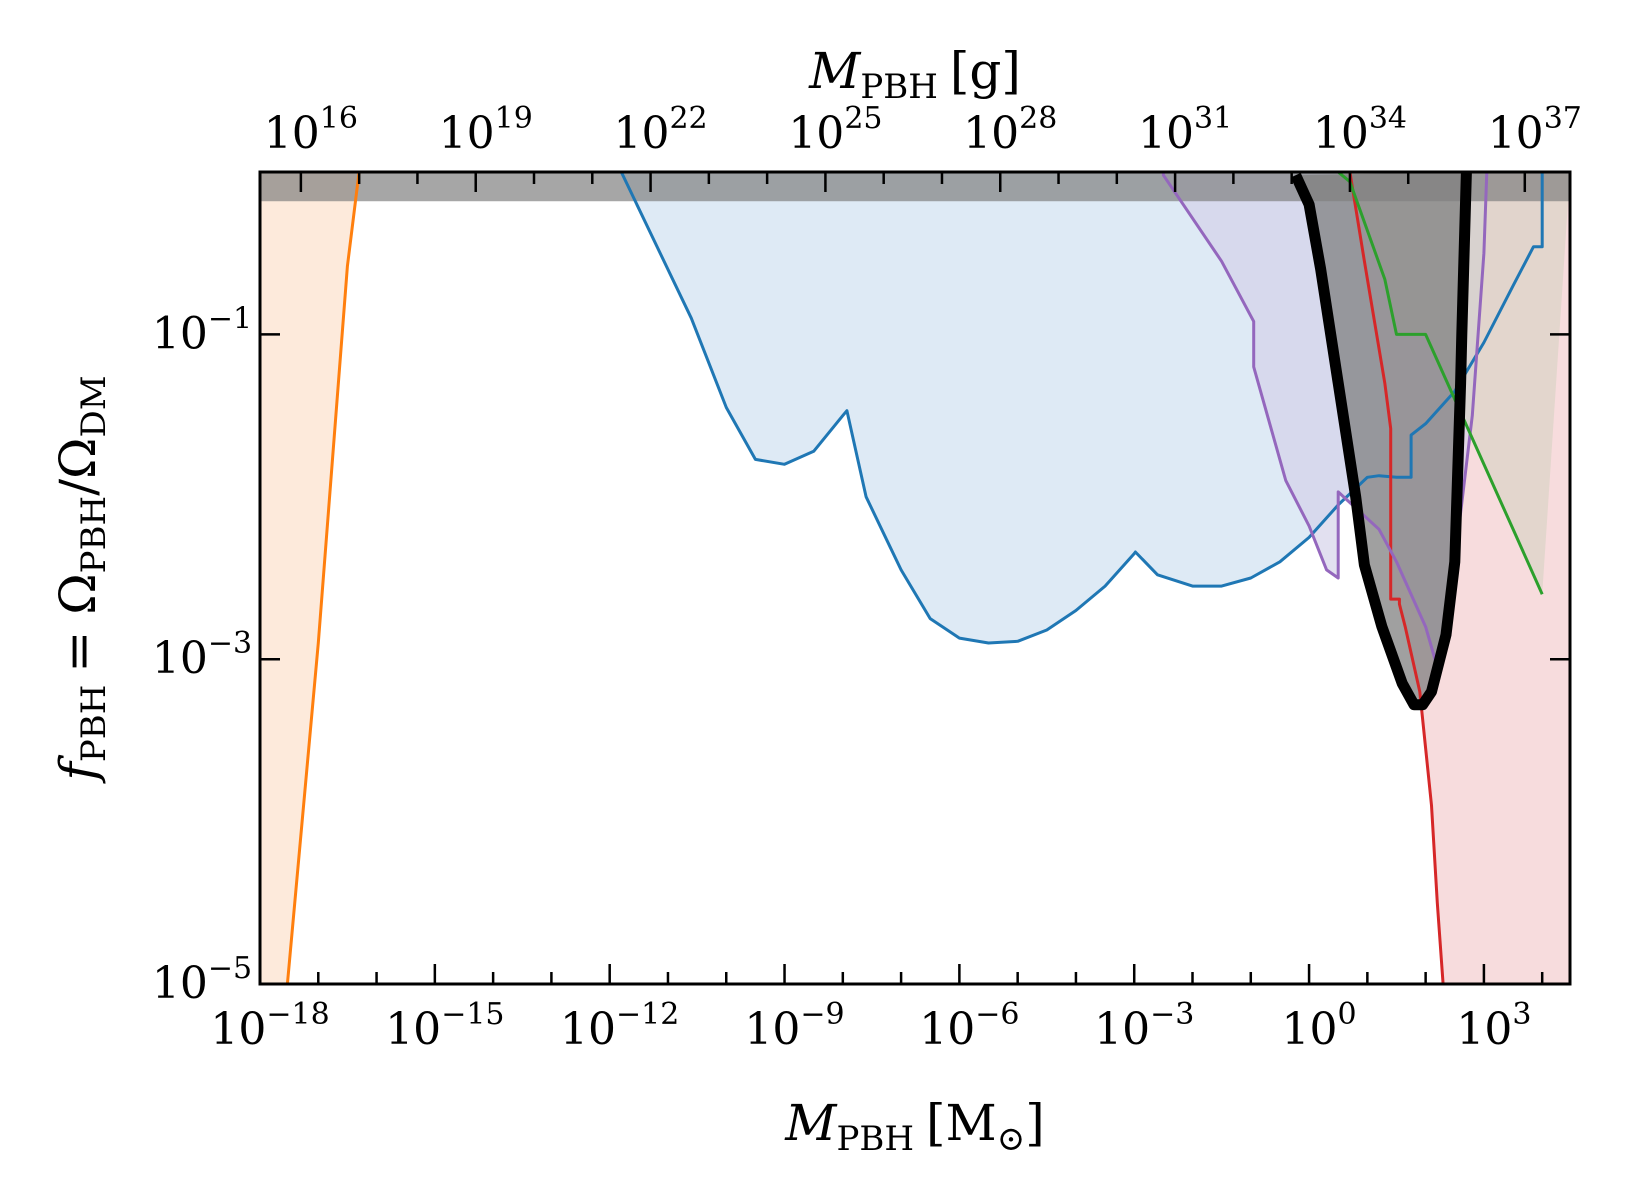  I want to click on x-axis-bottom-title: MPBH [M⊙], so click(914, 1126).